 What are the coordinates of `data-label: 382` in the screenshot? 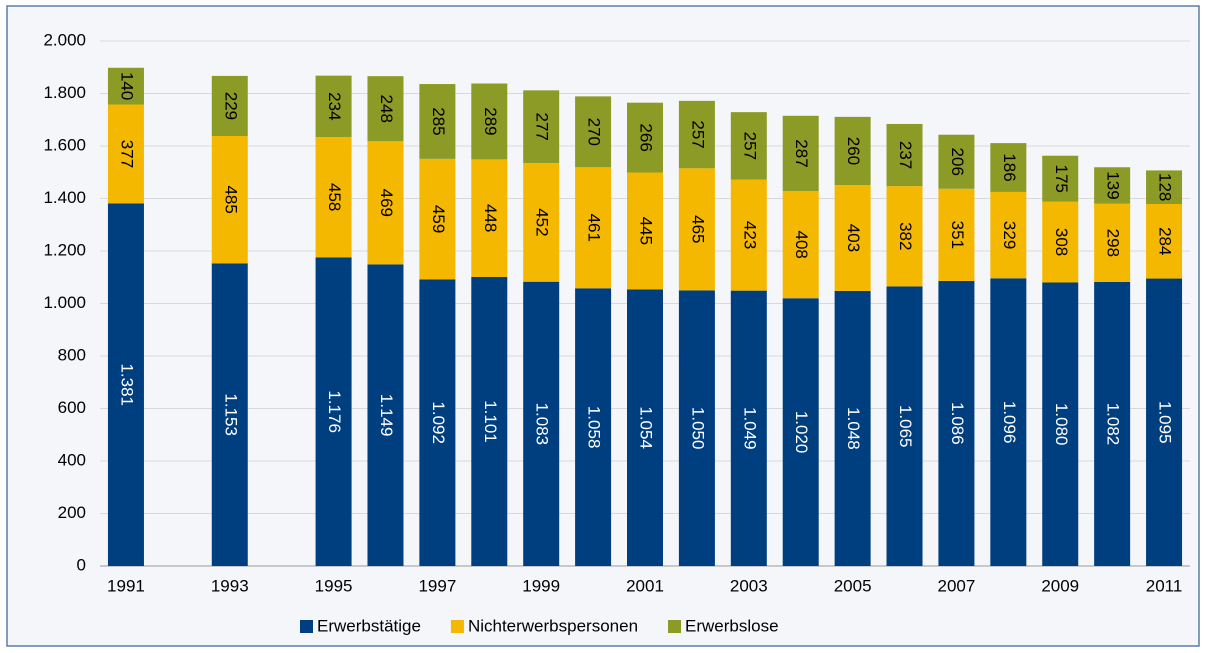 It's located at (905, 236).